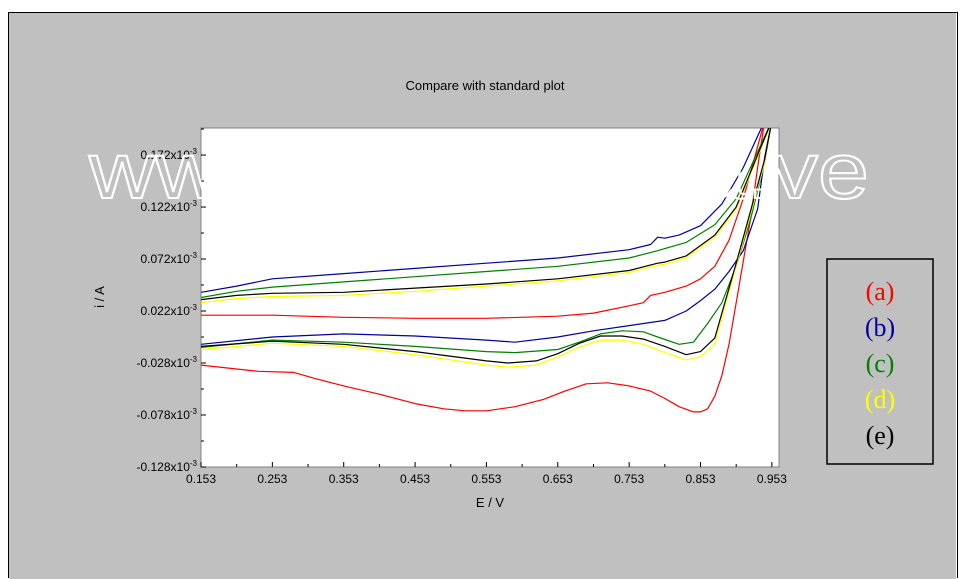  Describe the element at coordinates (272, 479) in the screenshot. I see `x-tick-label: 0.253` at that location.